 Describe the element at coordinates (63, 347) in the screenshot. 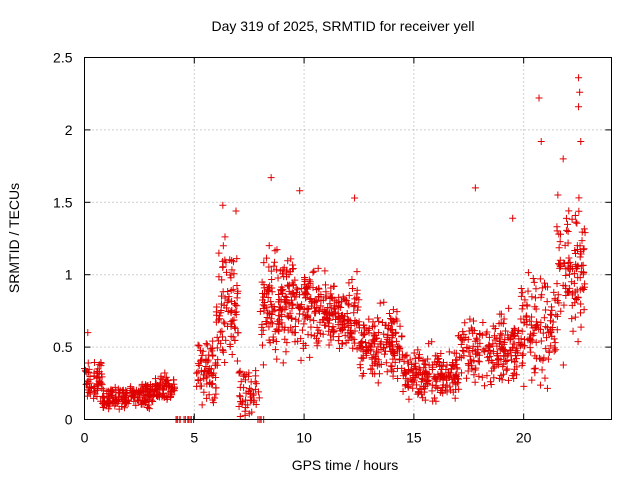

I see `y-tick-label: 0.5` at that location.